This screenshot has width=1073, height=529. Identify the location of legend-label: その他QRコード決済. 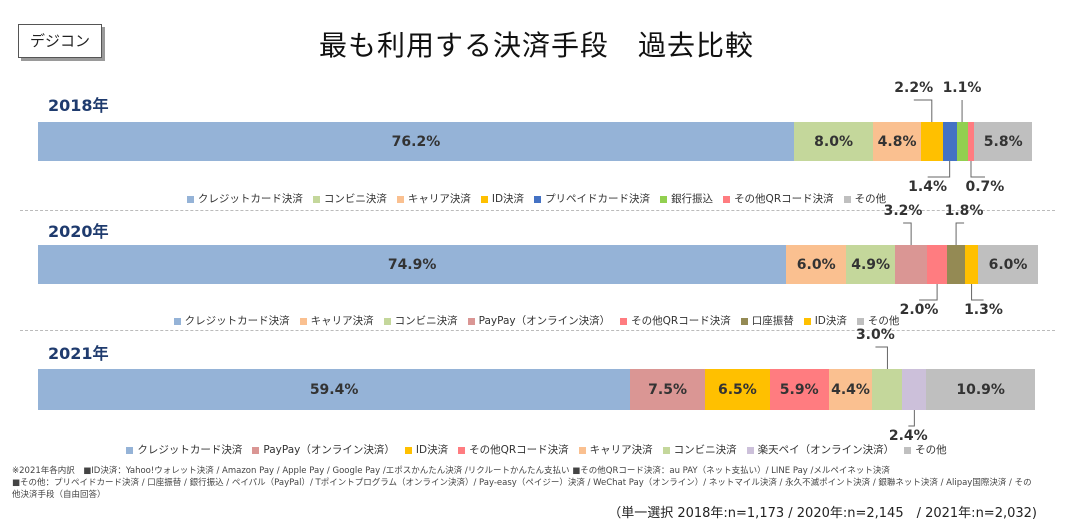
(681, 321).